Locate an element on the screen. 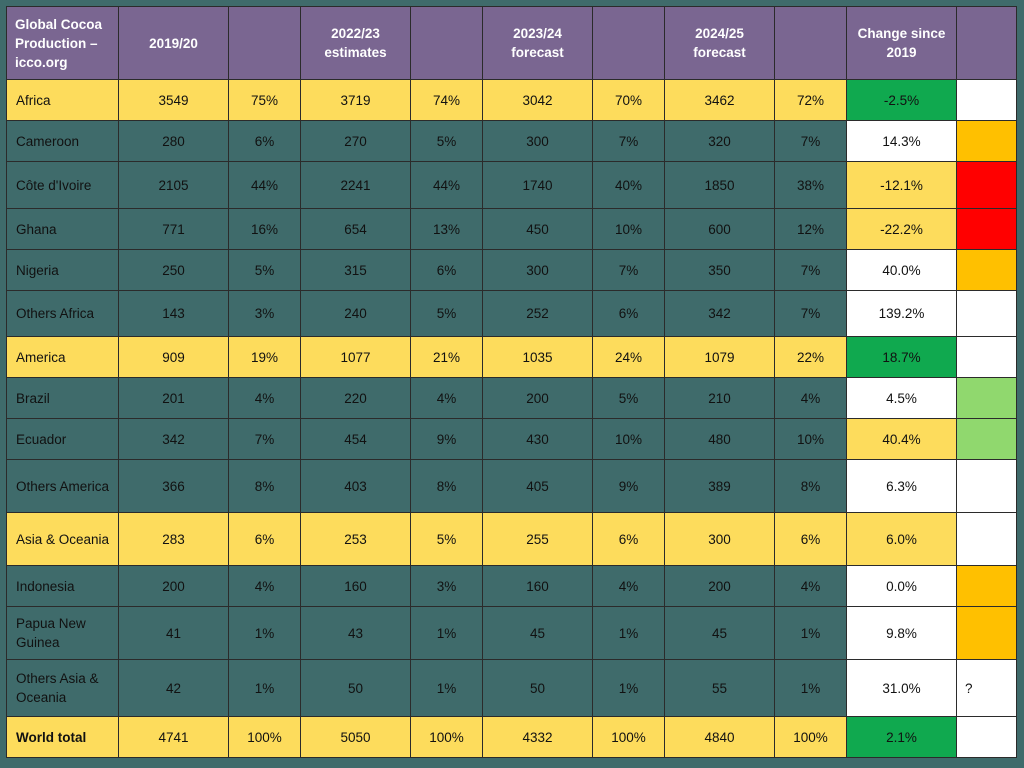 The image size is (1024, 768). production-value-cell: 2241 is located at coordinates (355, 185).